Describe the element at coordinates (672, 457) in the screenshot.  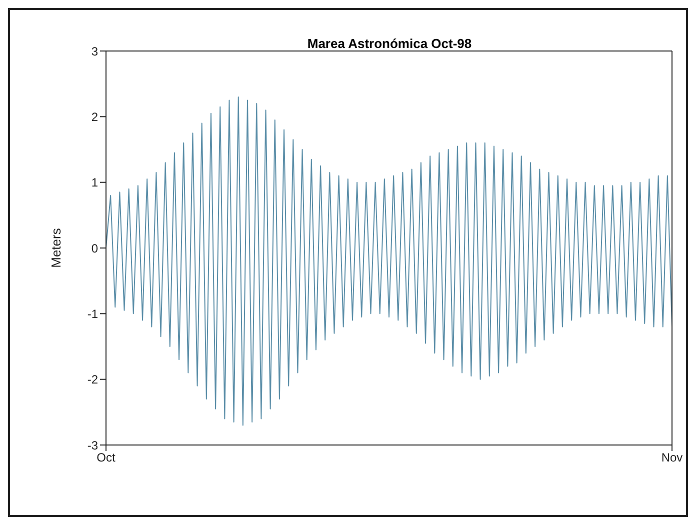
I see `x-tick-label: Nov` at that location.